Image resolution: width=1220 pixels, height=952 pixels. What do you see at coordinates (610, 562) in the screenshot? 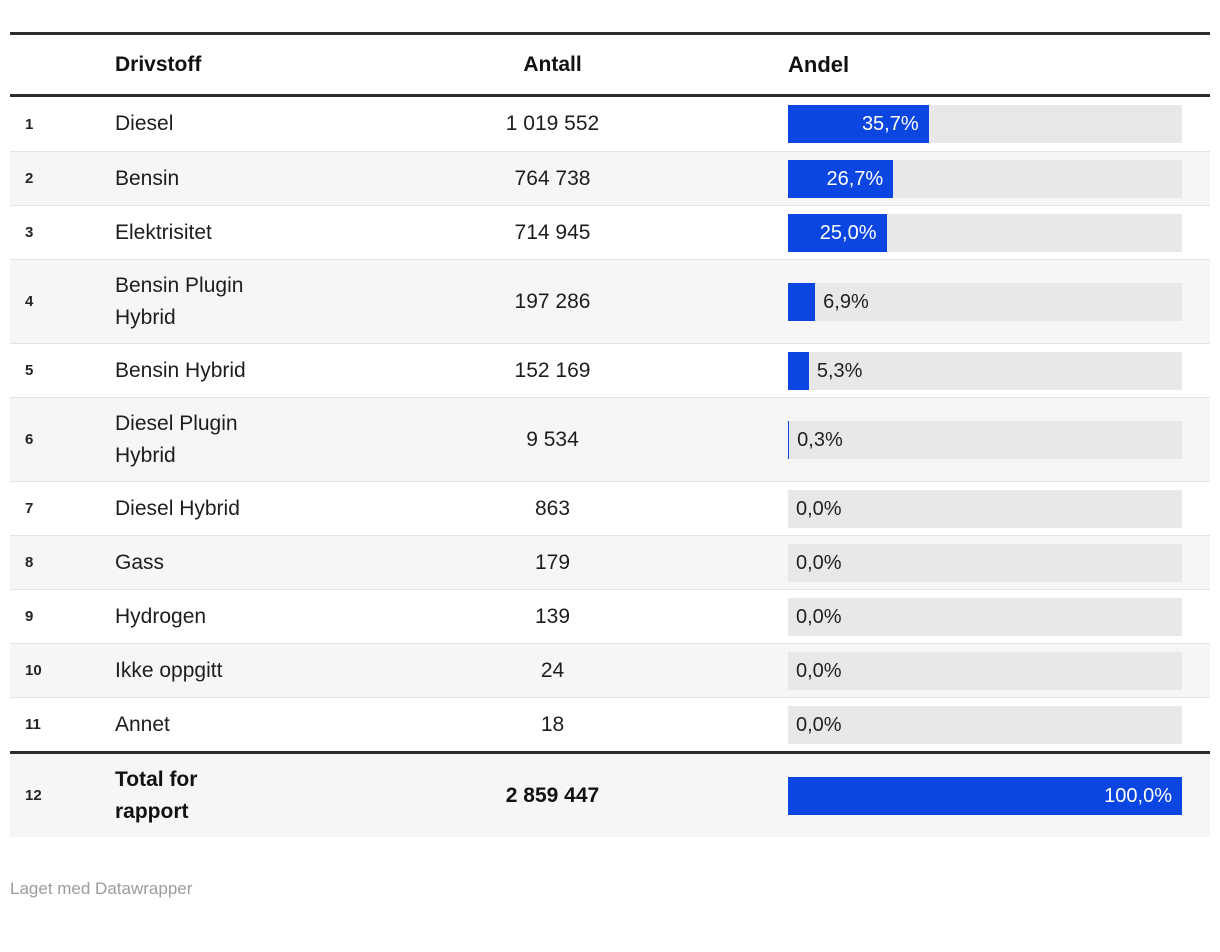
I see `table-row: 8 Gass 179 0,0% 0,0%` at bounding box center [610, 562].